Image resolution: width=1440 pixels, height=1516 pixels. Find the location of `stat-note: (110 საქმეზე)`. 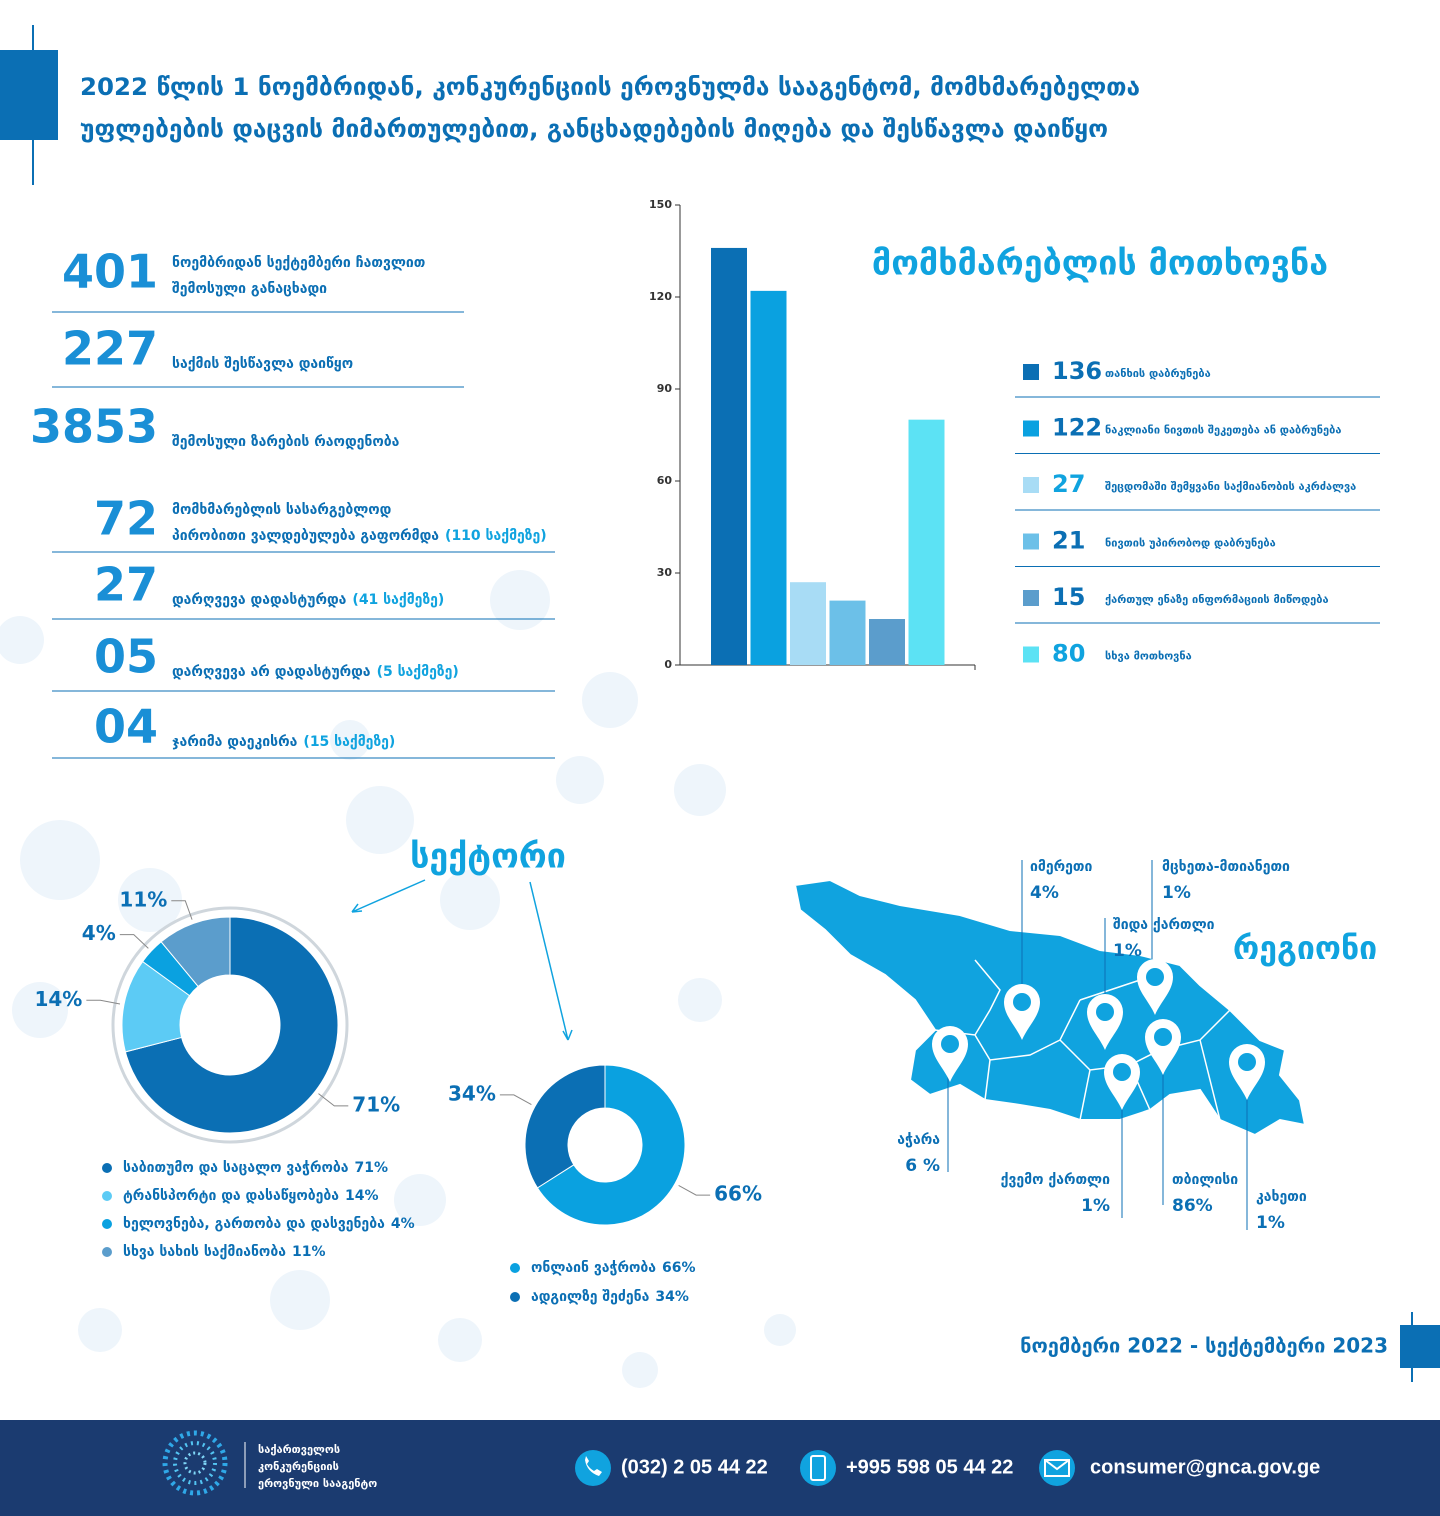

stat-note: (110 საქმეზე) is located at coordinates (496, 536).